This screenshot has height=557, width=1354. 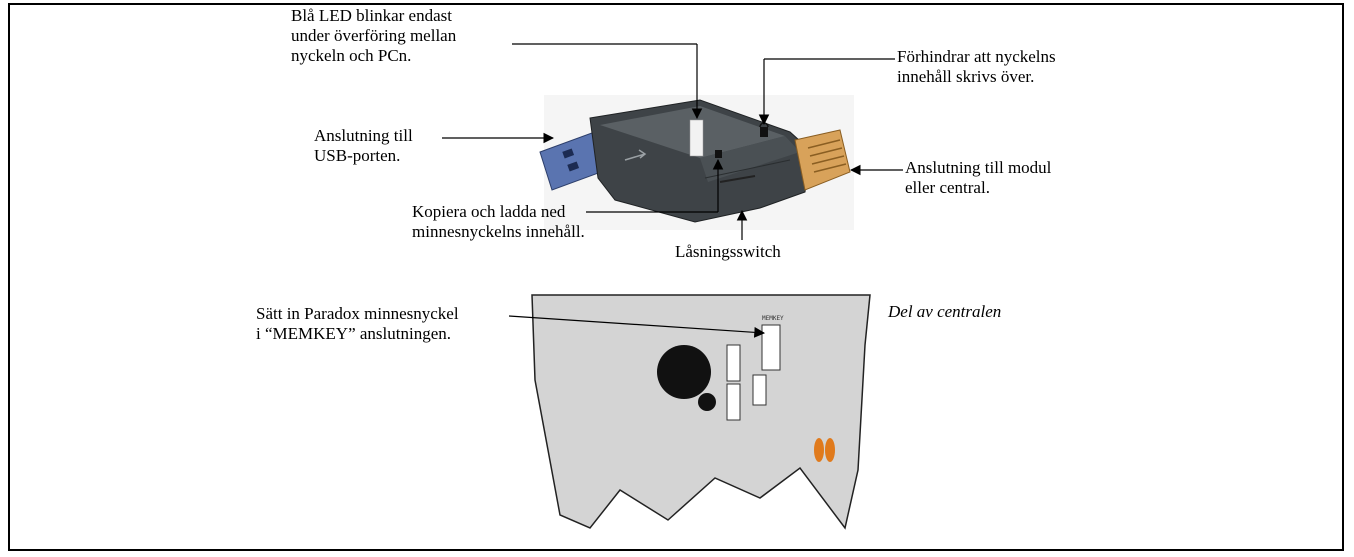 What do you see at coordinates (684, 372) in the screenshot?
I see `large-hole` at bounding box center [684, 372].